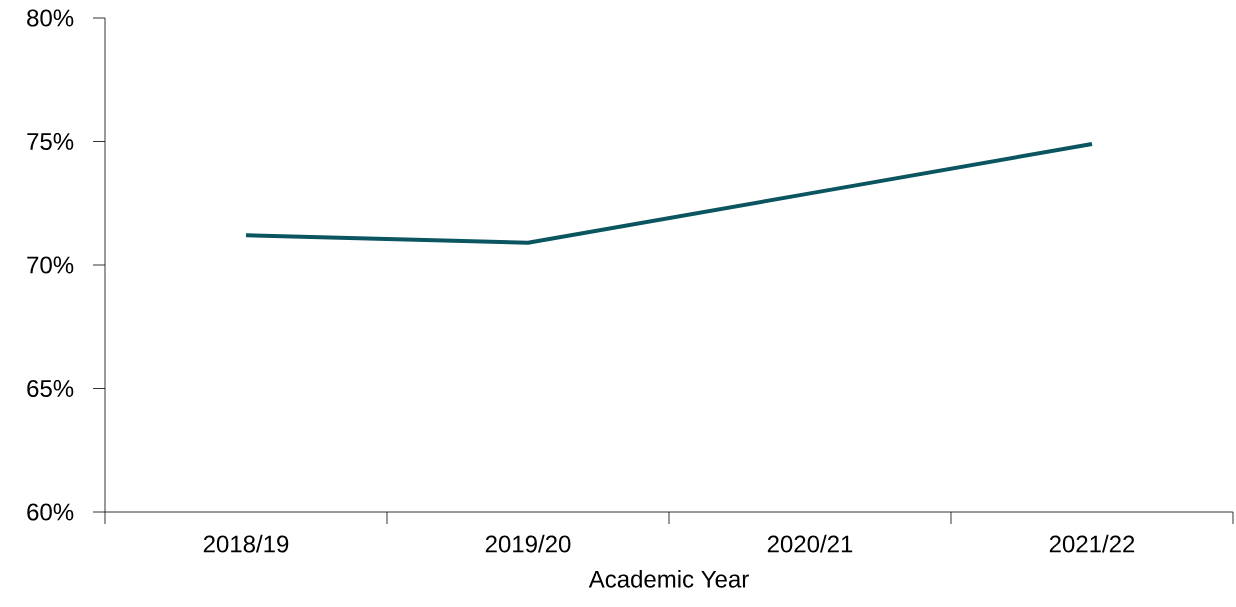 The width and height of the screenshot is (1236, 607). Describe the element at coordinates (810, 543) in the screenshot. I see `x-tick-label: 2020/21` at that location.